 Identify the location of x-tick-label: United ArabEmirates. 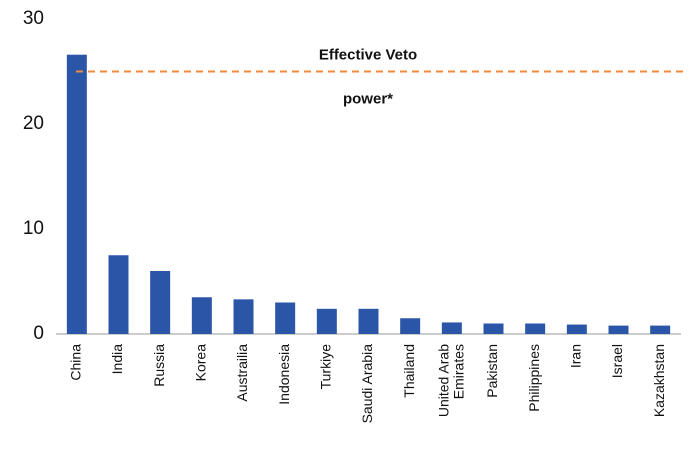
(450, 380).